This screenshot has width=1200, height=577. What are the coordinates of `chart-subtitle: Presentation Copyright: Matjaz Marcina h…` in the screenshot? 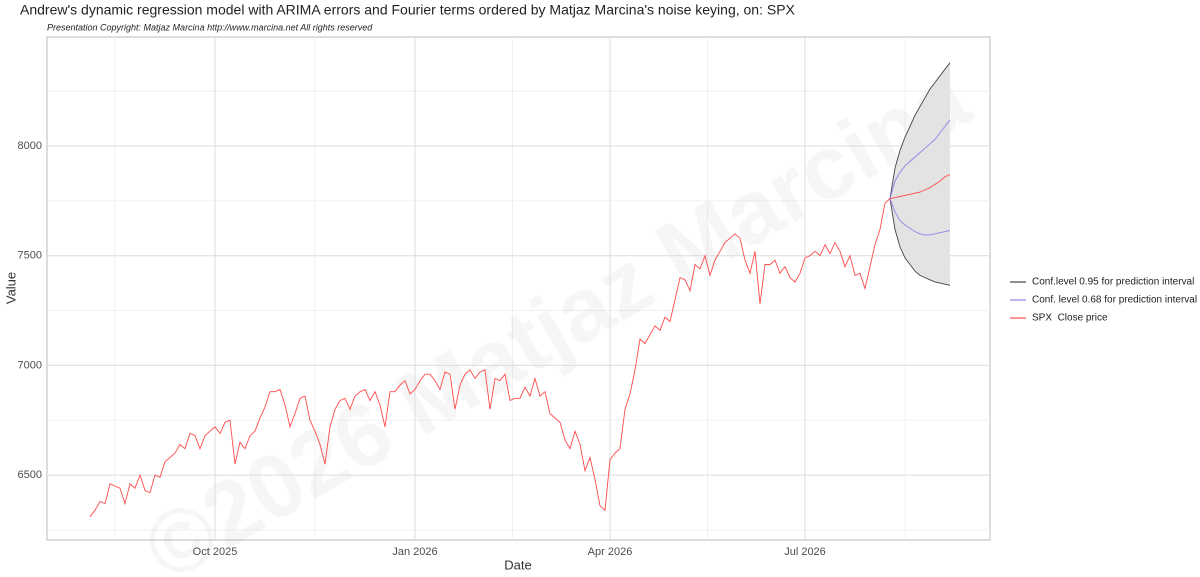 It's located at (210, 27).